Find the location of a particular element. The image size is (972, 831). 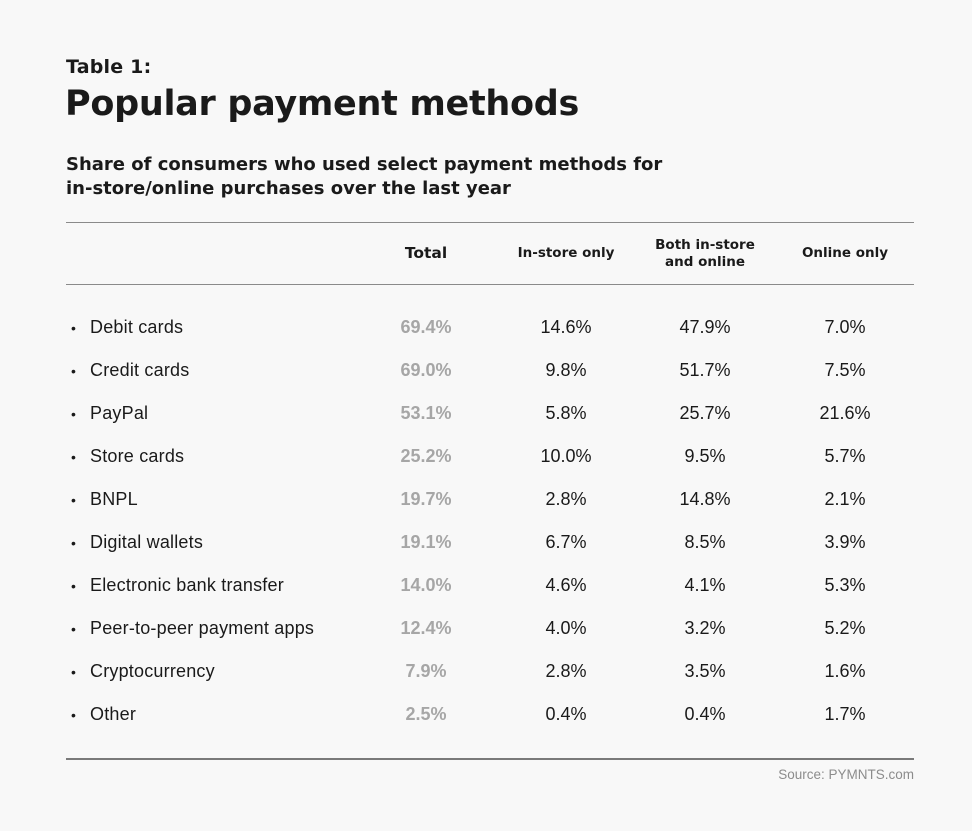

row-label: • Debit cards is located at coordinates (127, 327).